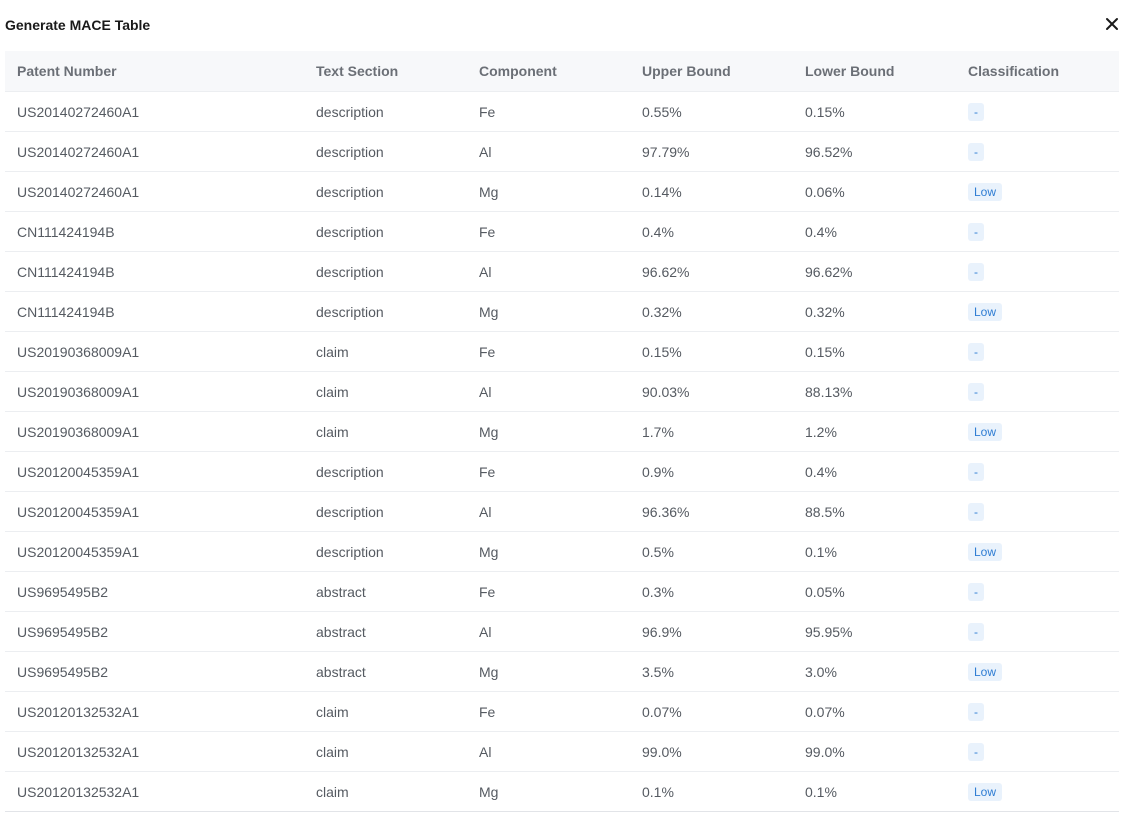 Image resolution: width=1128 pixels, height=826 pixels. What do you see at coordinates (711, 152) in the screenshot?
I see `cell-upper-bound: 97.79%` at bounding box center [711, 152].